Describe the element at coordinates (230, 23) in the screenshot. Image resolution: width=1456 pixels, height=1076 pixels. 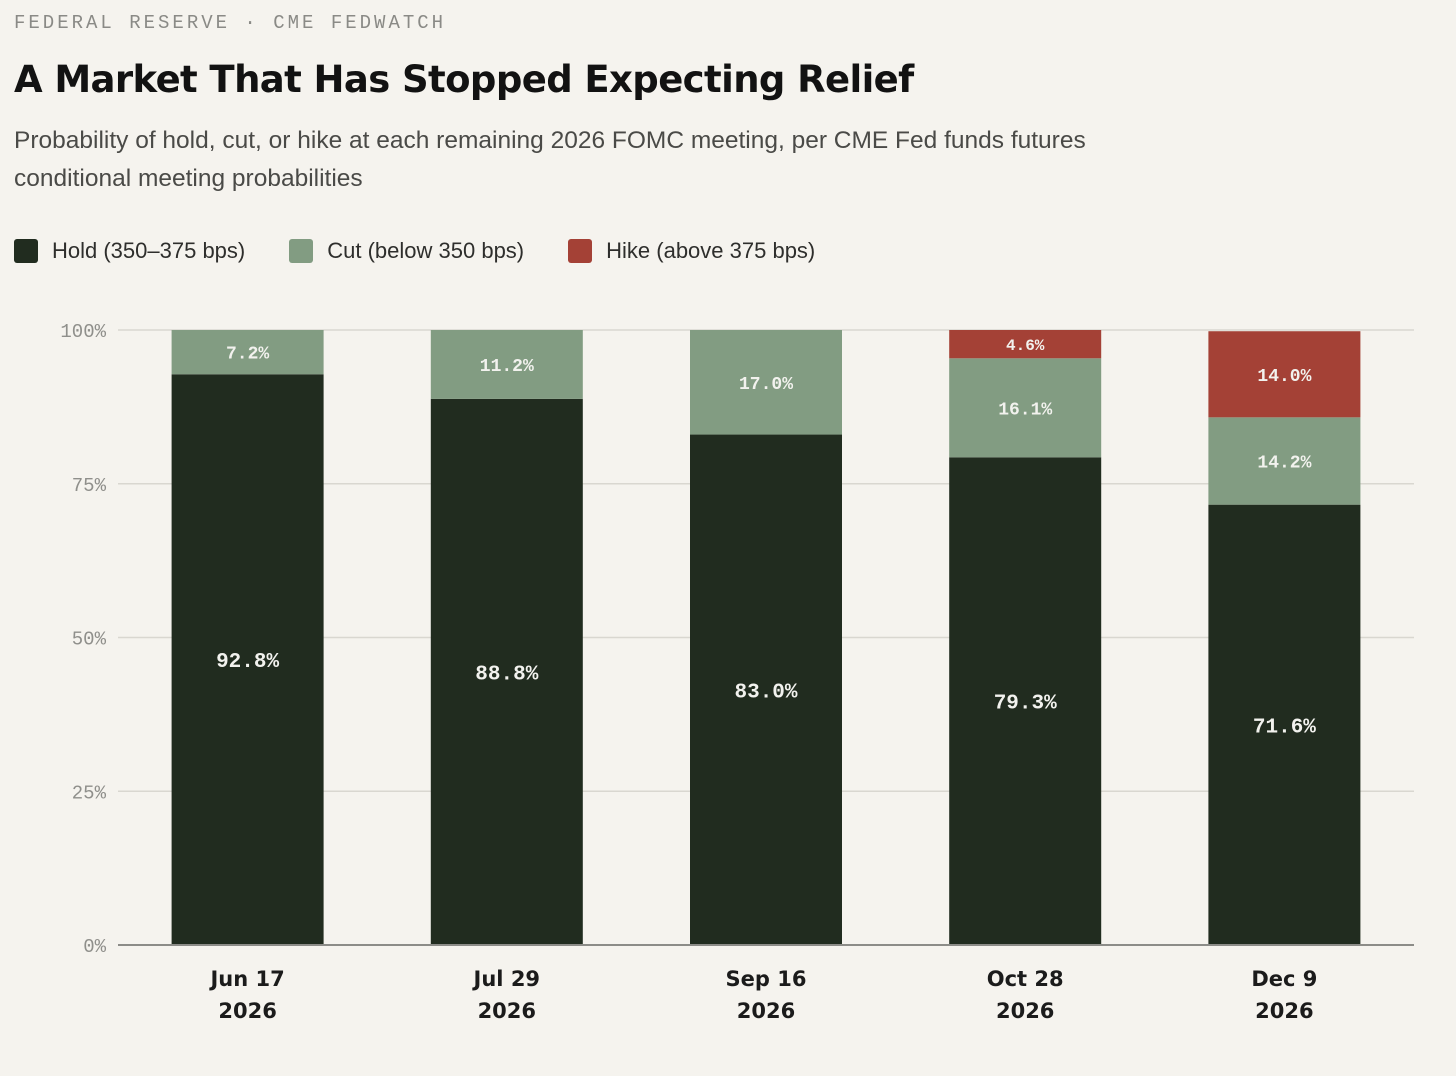
I see `chart-kicker: FEDERAL RESERVE · CME FEDWATCH` at that location.